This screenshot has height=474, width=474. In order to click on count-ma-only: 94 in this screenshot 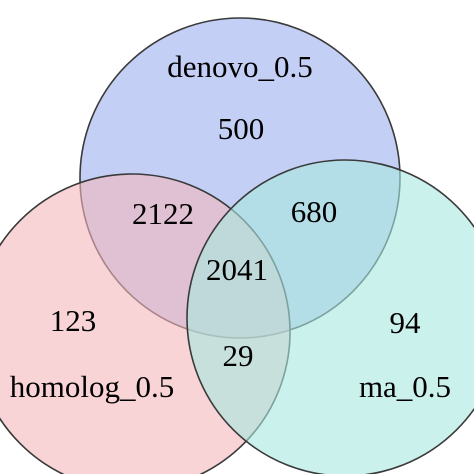, I will do `click(406, 322)`.